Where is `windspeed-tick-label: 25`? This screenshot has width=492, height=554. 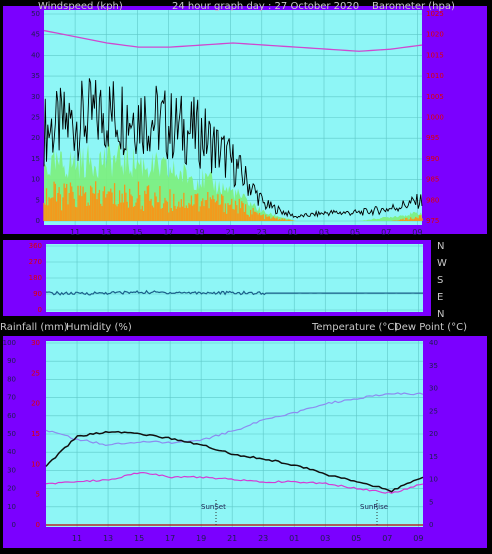 windspeed-tick-label: 25 is located at coordinates (35, 118).